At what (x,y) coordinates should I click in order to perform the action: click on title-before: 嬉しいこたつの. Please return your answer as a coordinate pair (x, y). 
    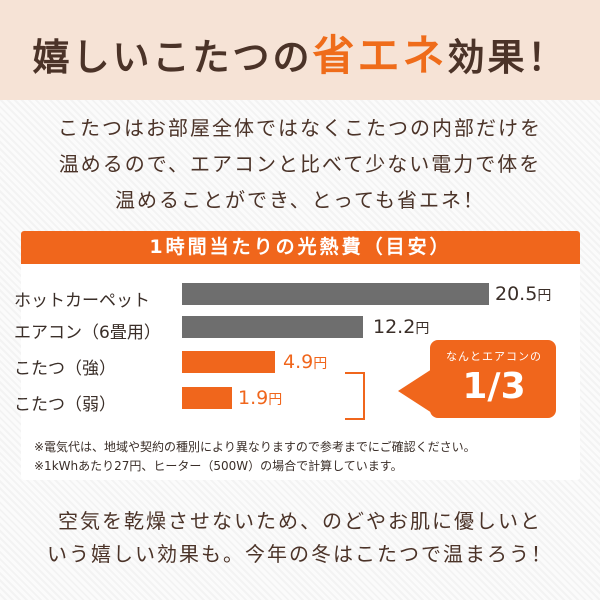
    Looking at the image, I should click on (172, 57).